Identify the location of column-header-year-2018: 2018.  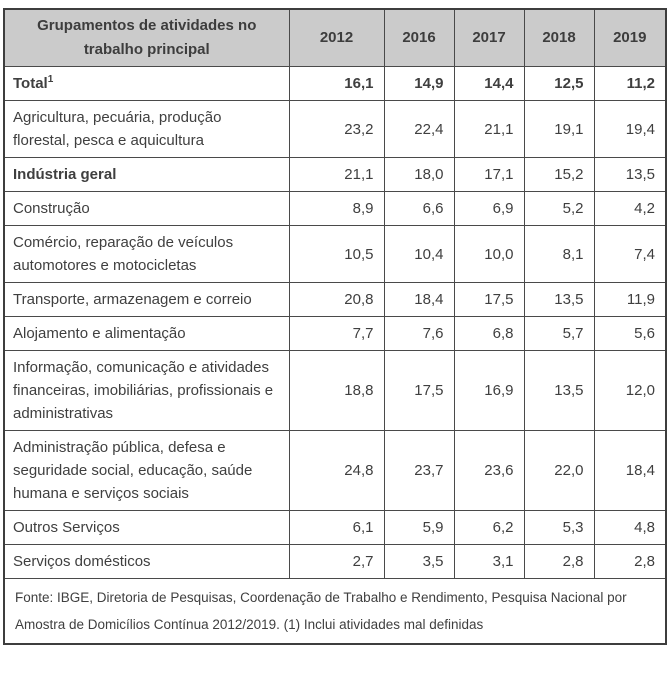
(559, 37).